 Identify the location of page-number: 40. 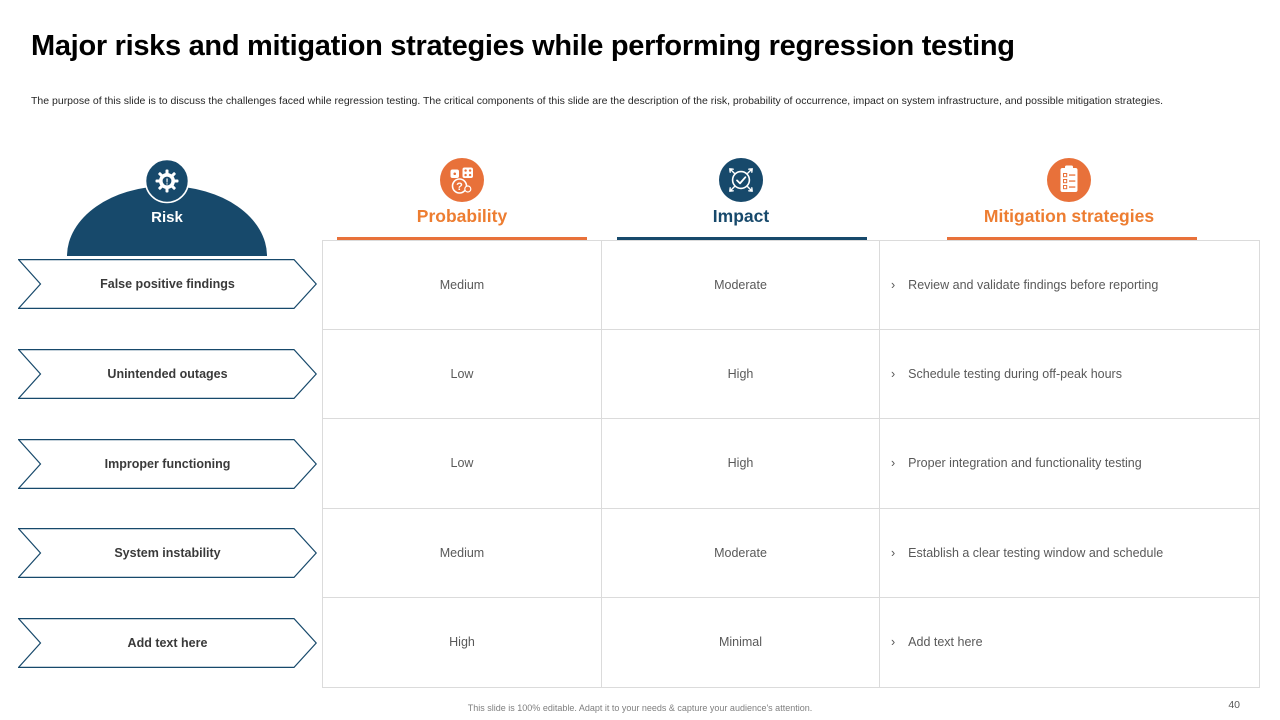
(1234, 705).